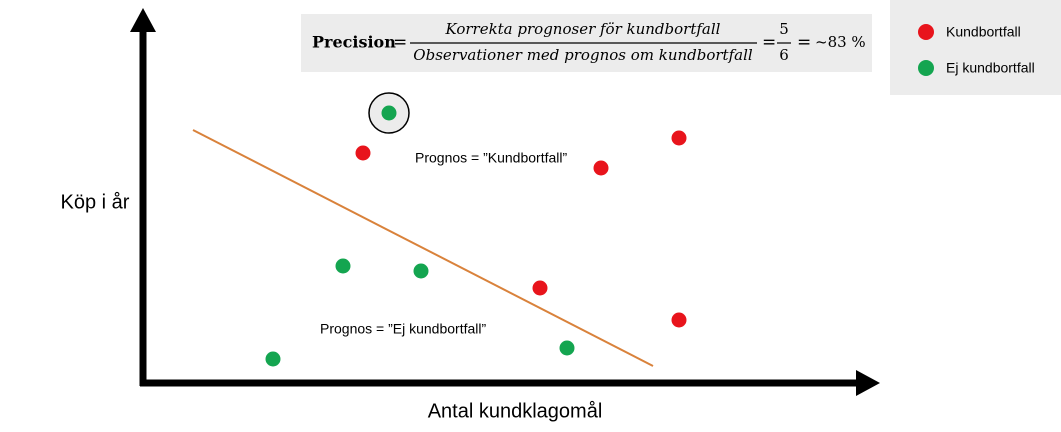  I want to click on x-axis-arrow, so click(868, 383).